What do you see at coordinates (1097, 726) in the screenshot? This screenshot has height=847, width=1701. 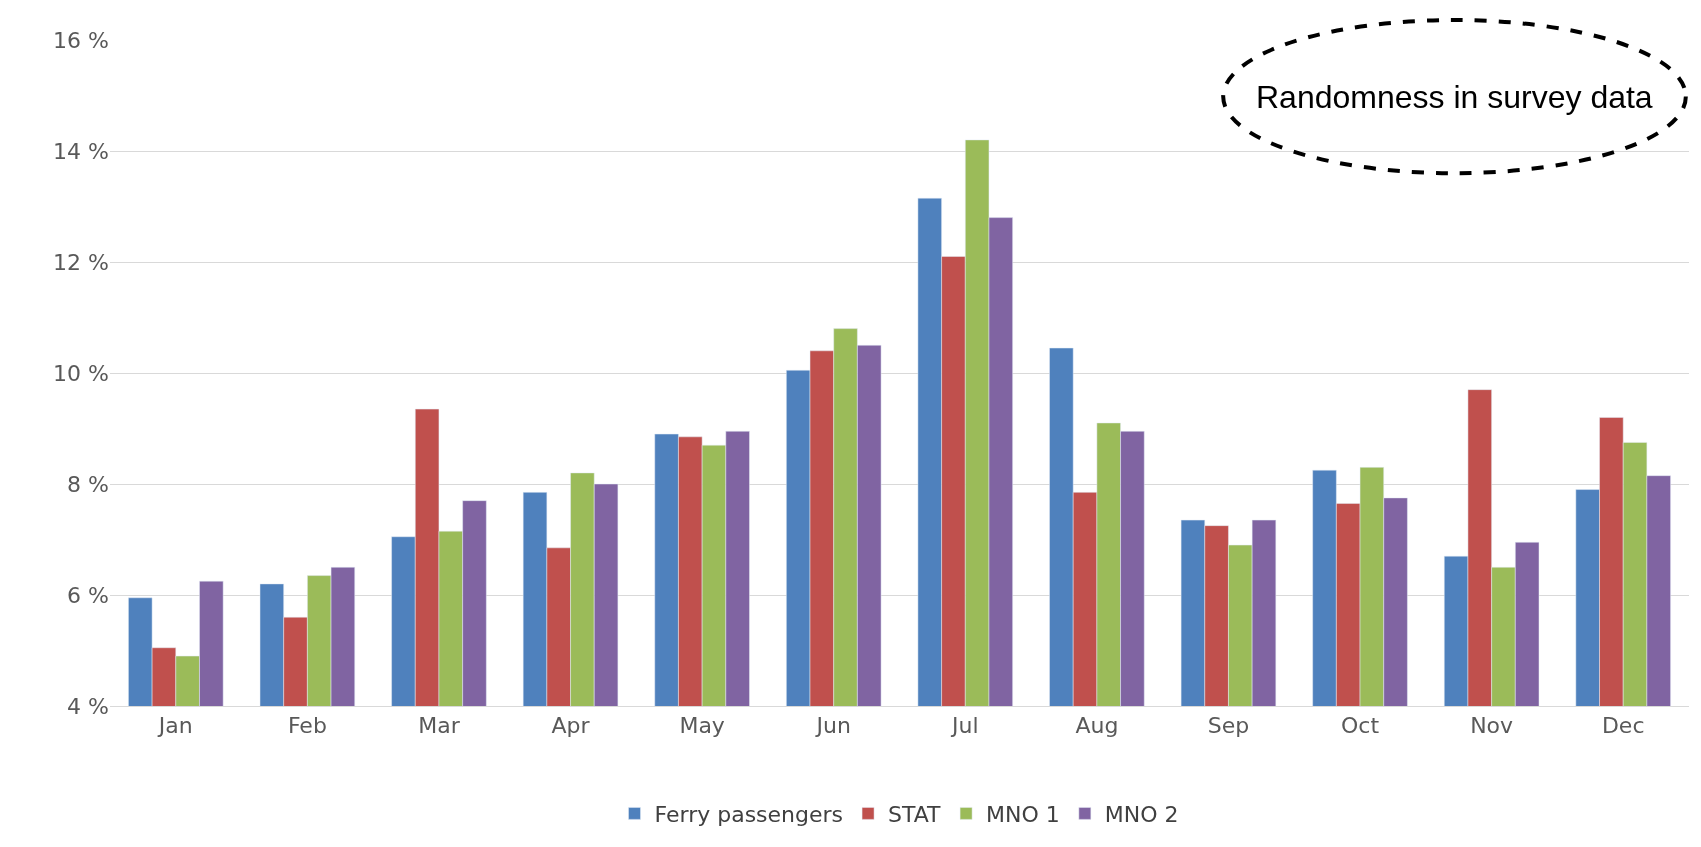 I see `x-tick-label: Aug` at bounding box center [1097, 726].